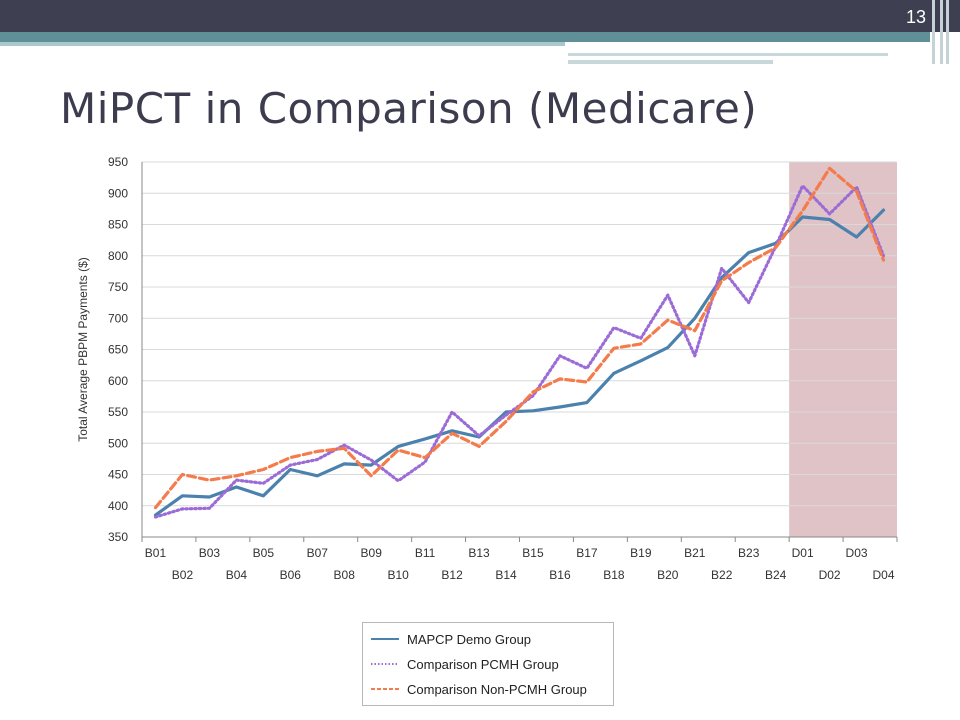 The height and width of the screenshot is (720, 960). Describe the element at coordinates (668, 575) in the screenshot. I see `x-tick-label: B20` at that location.